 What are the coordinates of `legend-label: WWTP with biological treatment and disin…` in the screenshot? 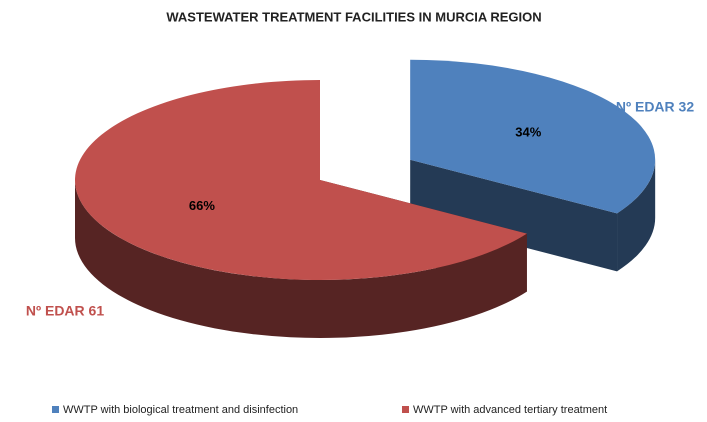 It's located at (180, 410).